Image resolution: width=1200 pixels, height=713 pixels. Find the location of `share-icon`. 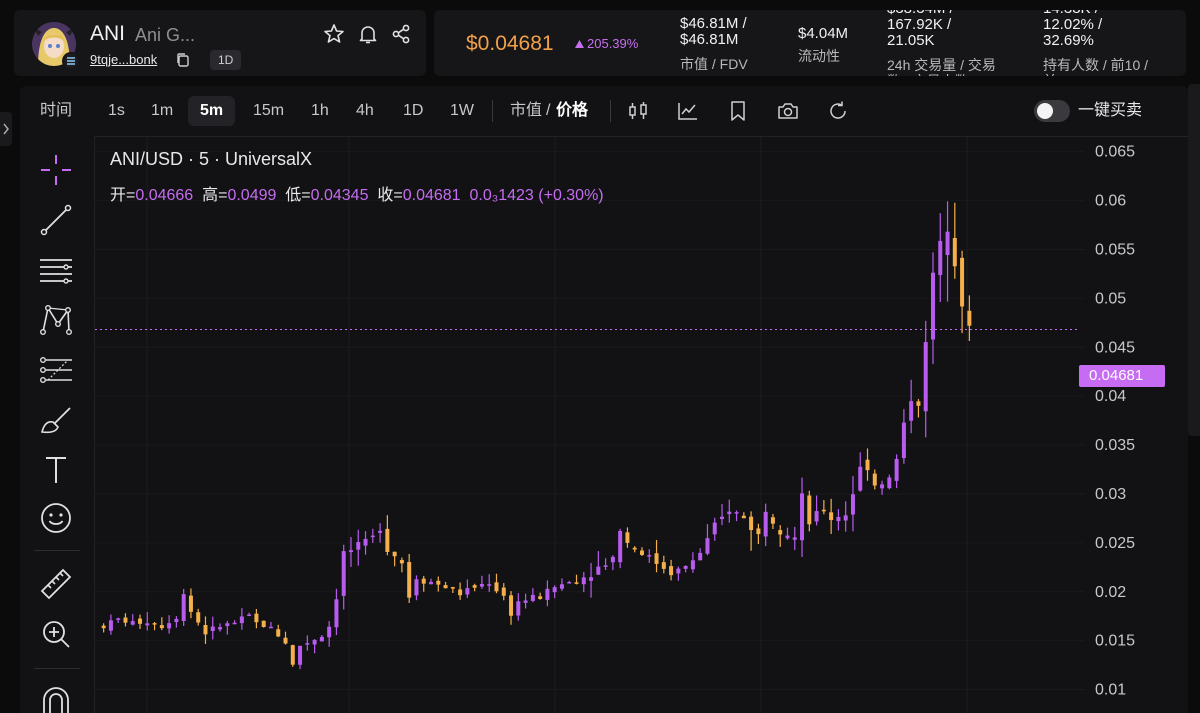

share-icon is located at coordinates (401, 34).